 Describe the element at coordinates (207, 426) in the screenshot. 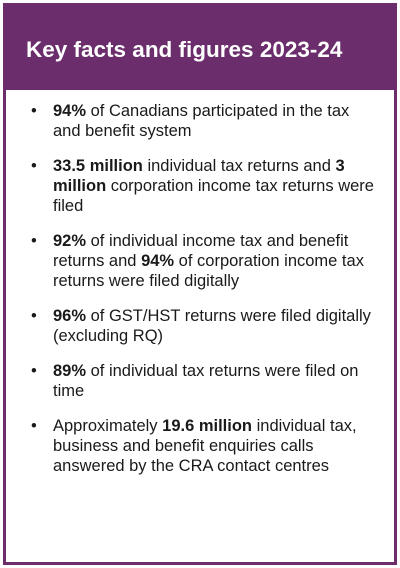

I see `fact-highlight: 19.6 million` at that location.